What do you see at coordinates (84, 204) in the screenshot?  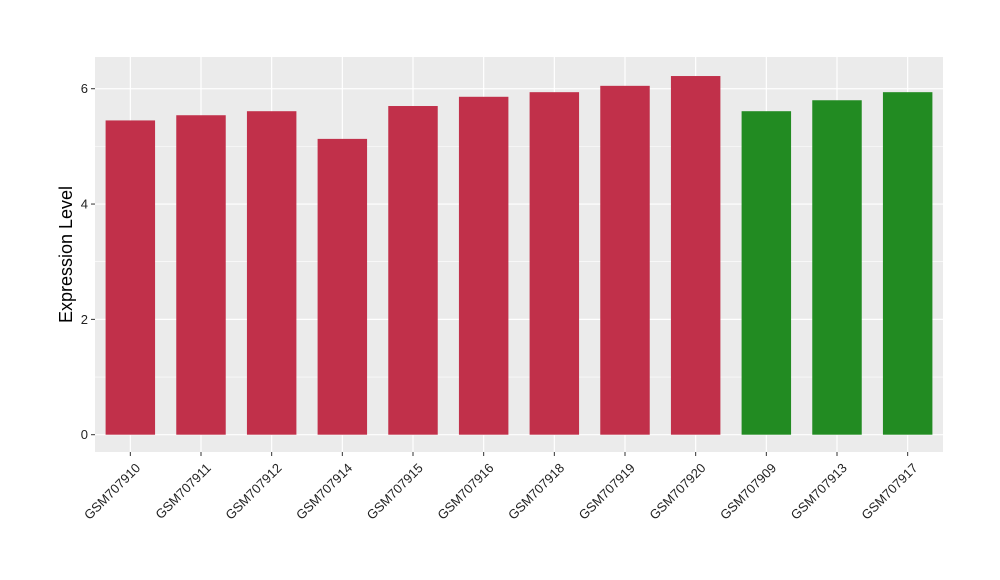 I see `y-tick-label: 4` at bounding box center [84, 204].